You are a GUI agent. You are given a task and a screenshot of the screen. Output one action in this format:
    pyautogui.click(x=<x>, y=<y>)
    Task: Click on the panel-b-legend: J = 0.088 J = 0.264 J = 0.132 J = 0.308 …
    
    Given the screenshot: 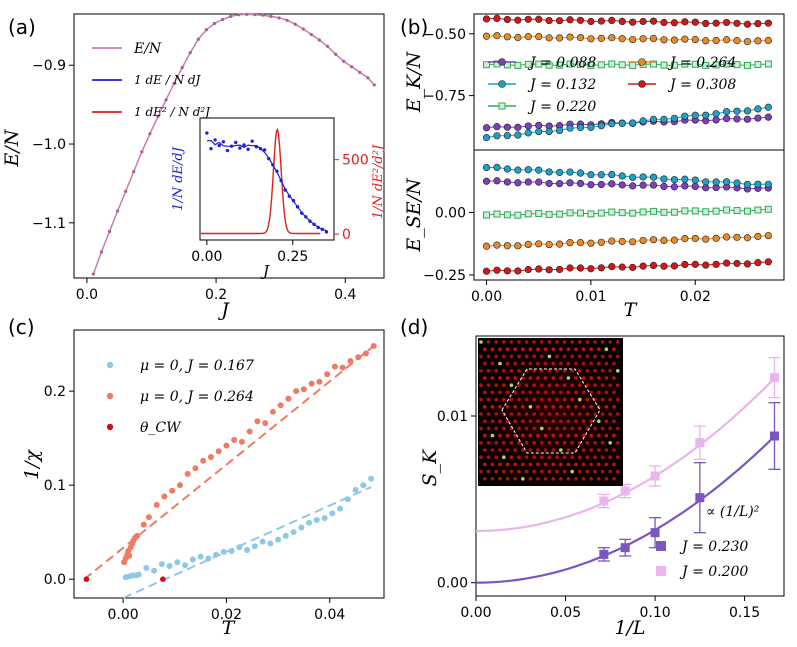 What is the action you would take?
    pyautogui.click(x=612, y=85)
    